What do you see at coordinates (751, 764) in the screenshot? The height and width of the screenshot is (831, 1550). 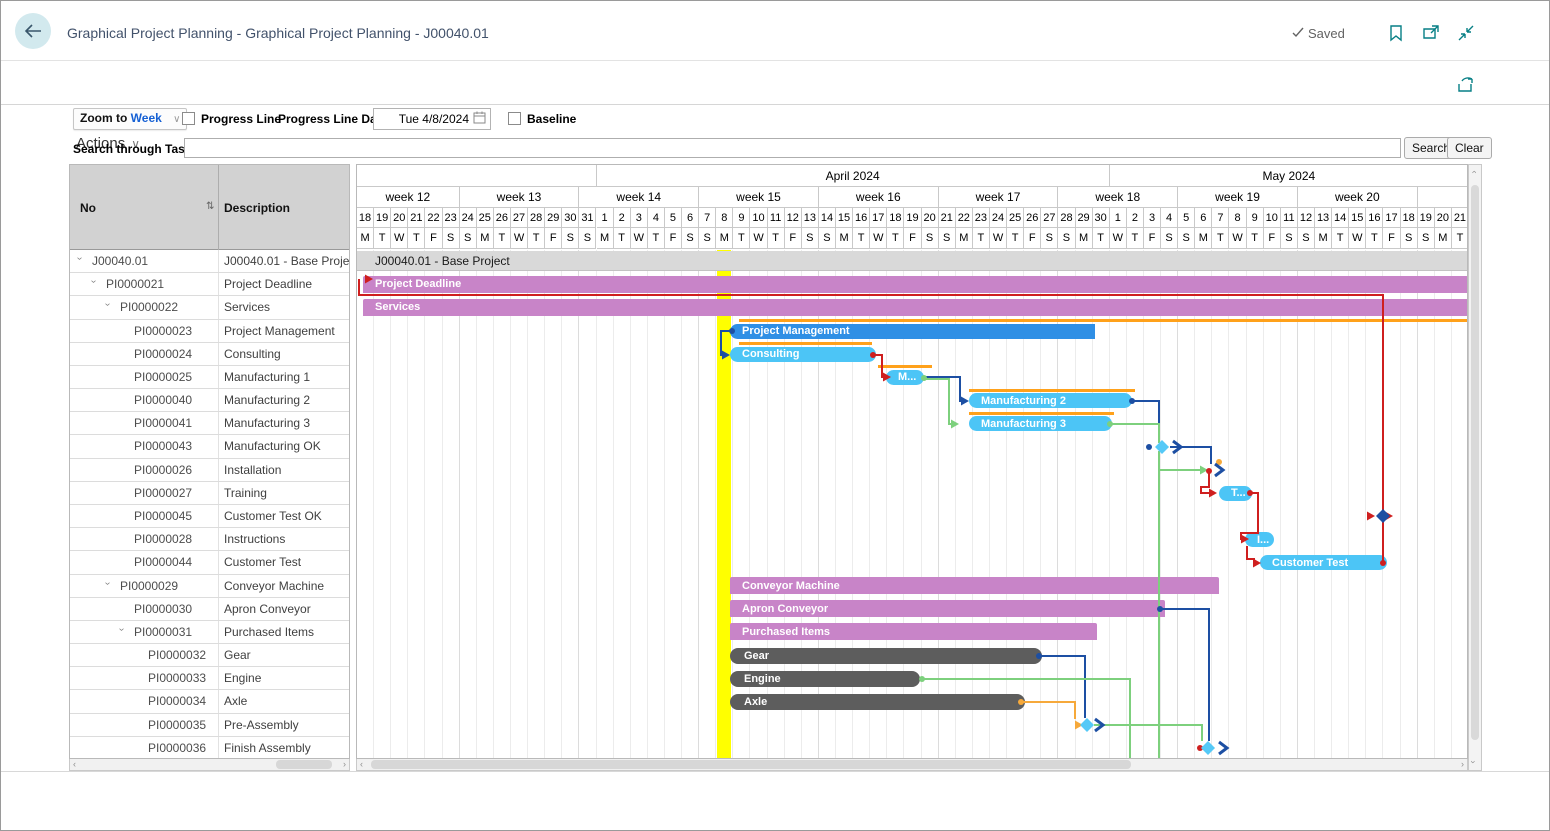 I see `gantt-hscroll-thumb` at bounding box center [751, 764].